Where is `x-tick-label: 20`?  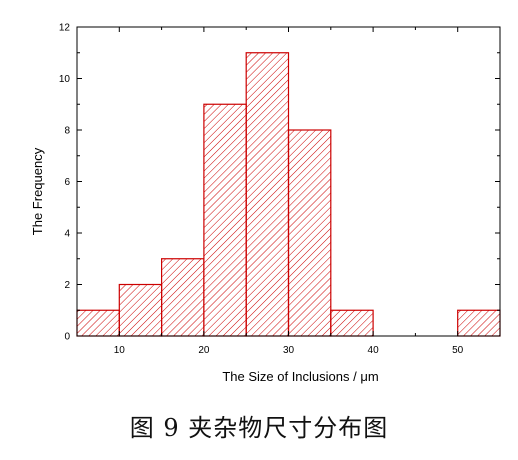
x-tick-label: 20 is located at coordinates (204, 350).